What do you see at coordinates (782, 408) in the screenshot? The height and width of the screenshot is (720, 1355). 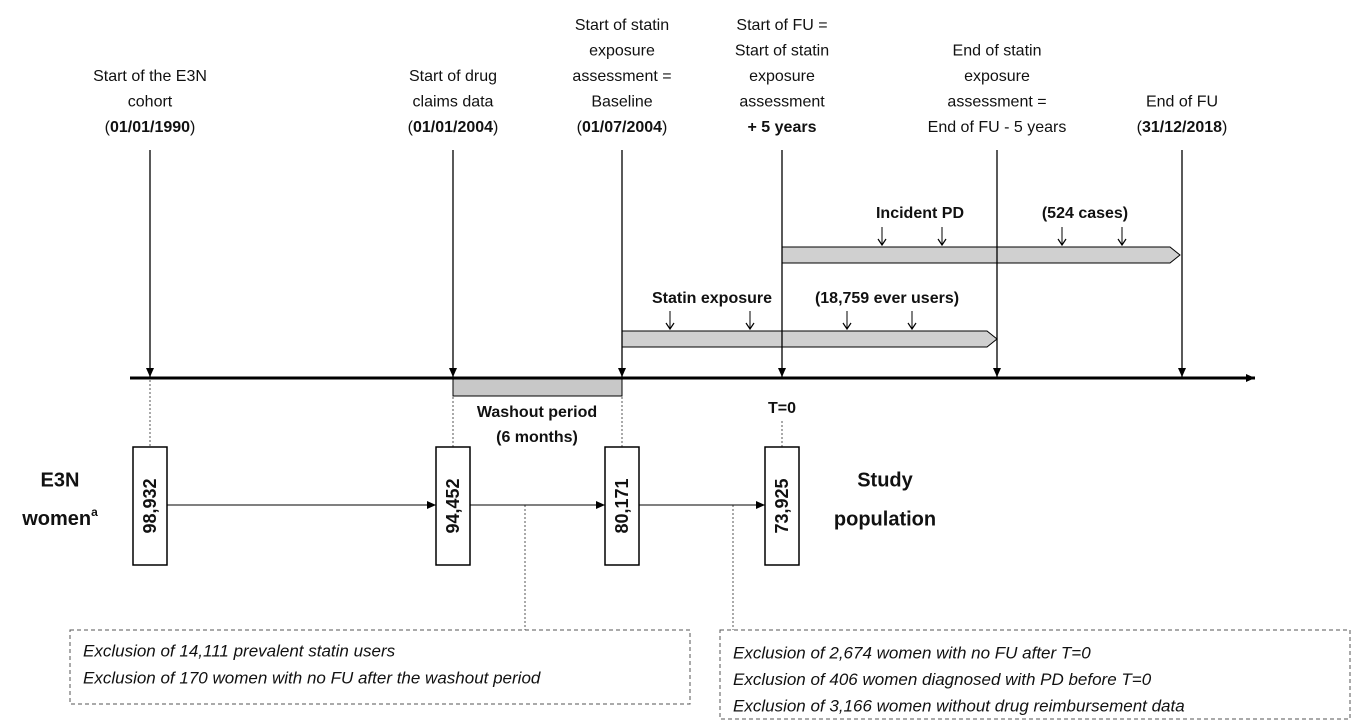 I see `t0-label: T=0` at bounding box center [782, 408].